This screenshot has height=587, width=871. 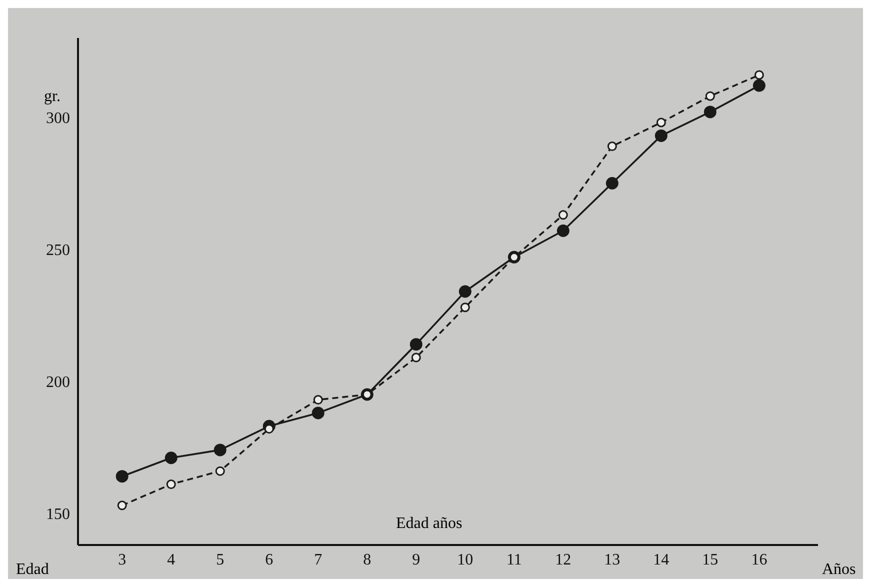 What do you see at coordinates (58, 382) in the screenshot?
I see `y-tick-label: 200` at bounding box center [58, 382].